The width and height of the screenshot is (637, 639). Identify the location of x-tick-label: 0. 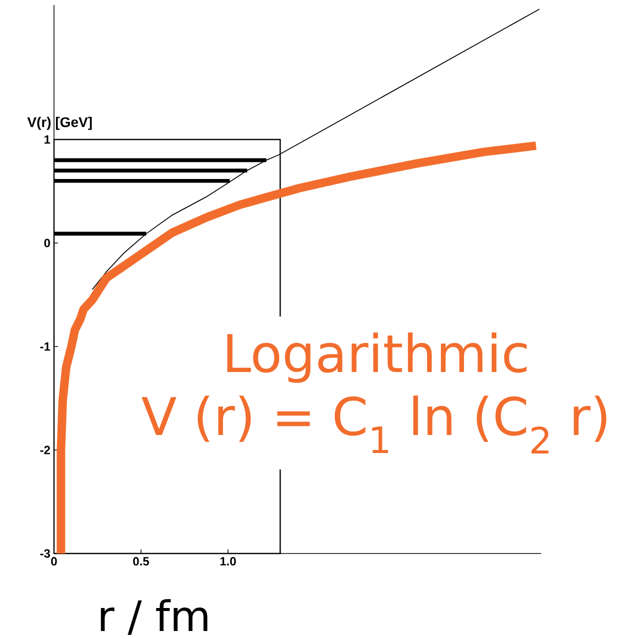
(54, 561).